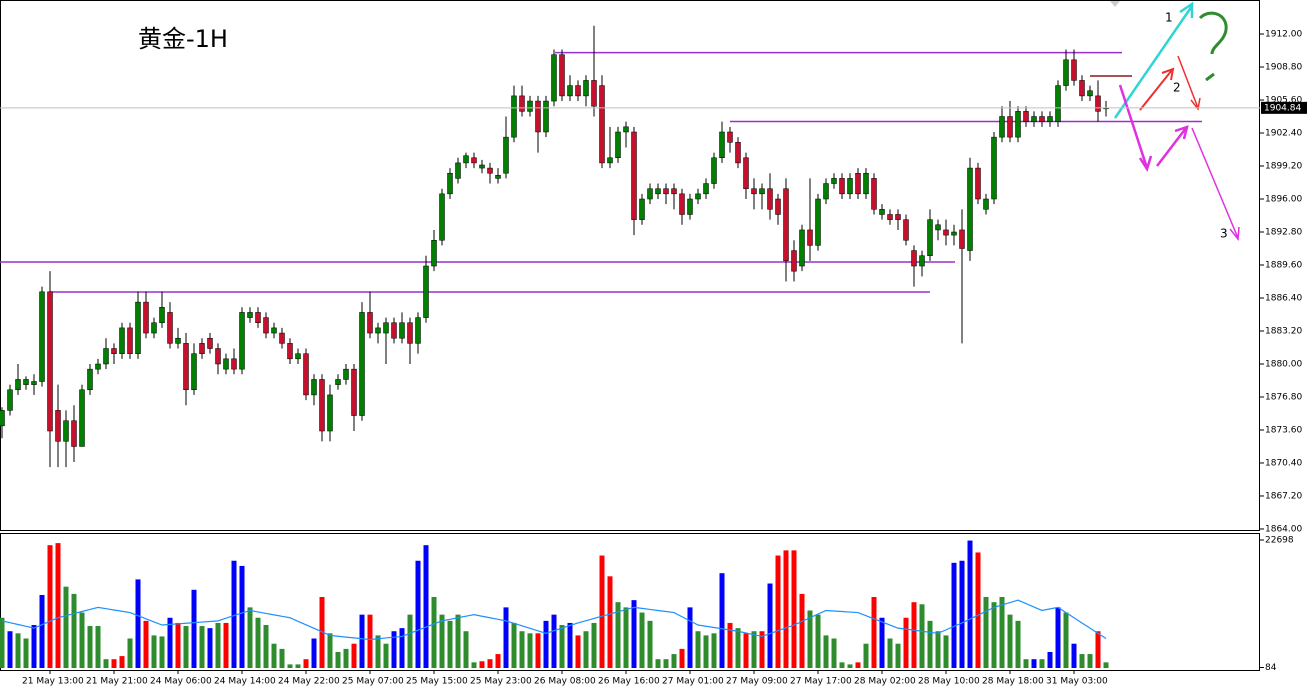 The width and height of the screenshot is (1307, 693). Describe the element at coordinates (373, 682) in the screenshot. I see `x-tick-label: 25 May 07:00` at that location.